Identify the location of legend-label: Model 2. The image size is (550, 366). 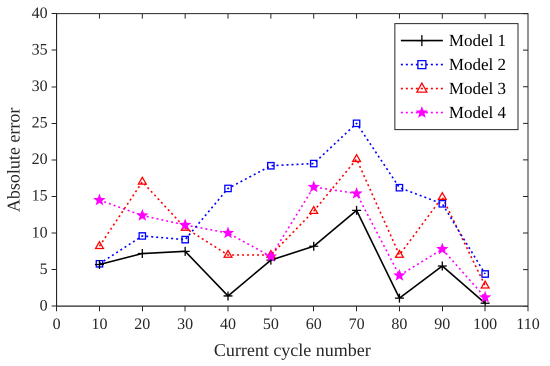
(477, 64).